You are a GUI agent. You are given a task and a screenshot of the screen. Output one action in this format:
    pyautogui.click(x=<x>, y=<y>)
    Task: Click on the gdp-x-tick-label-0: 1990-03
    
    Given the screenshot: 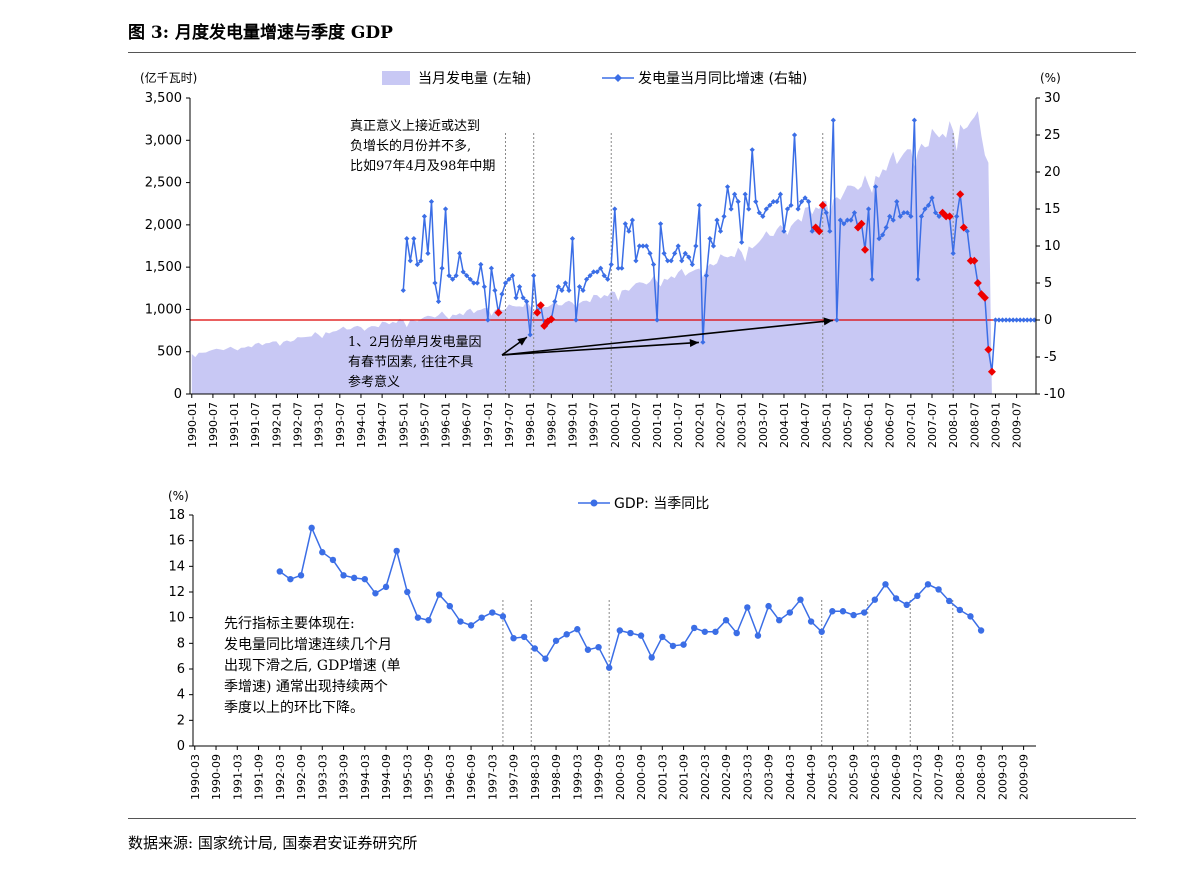 What is the action you would take?
    pyautogui.click(x=195, y=777)
    